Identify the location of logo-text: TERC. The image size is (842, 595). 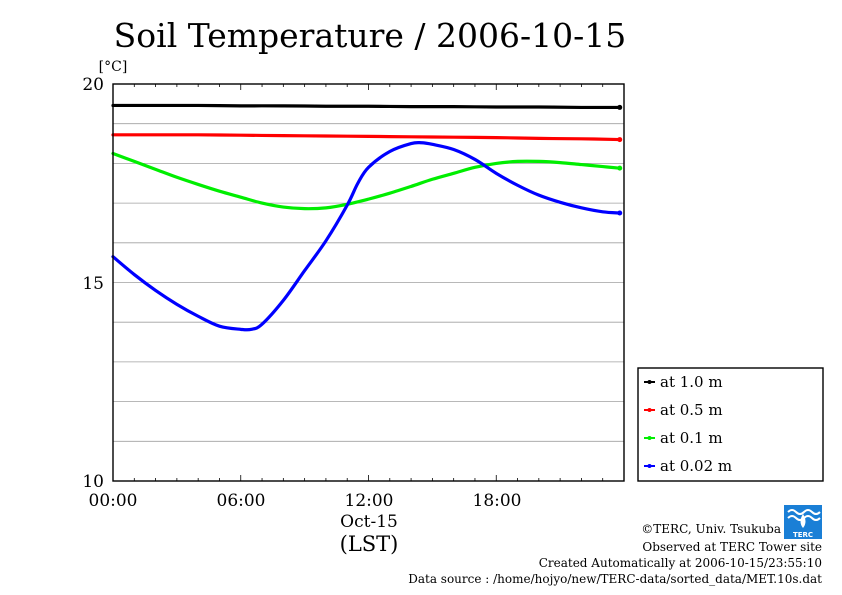
(803, 535).